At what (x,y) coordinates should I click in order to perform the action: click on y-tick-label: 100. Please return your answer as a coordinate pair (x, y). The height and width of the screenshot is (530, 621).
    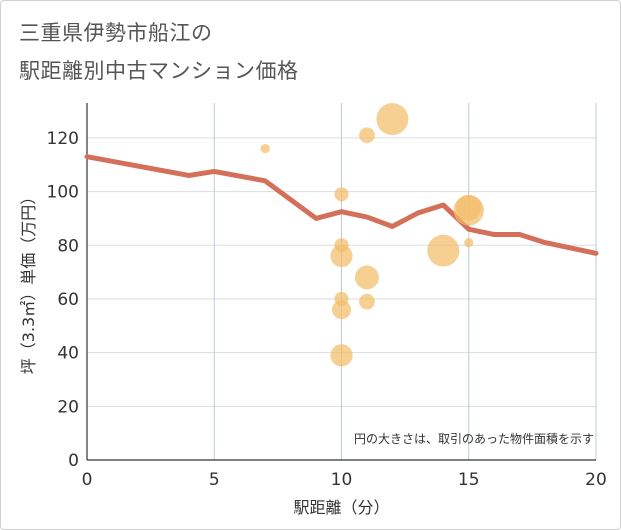
    Looking at the image, I should click on (63, 193).